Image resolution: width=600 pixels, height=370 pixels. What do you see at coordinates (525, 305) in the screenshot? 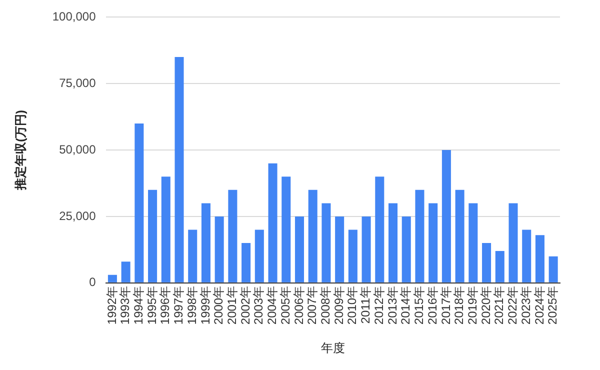
I see `x-tick-label: 2023年` at bounding box center [525, 305].